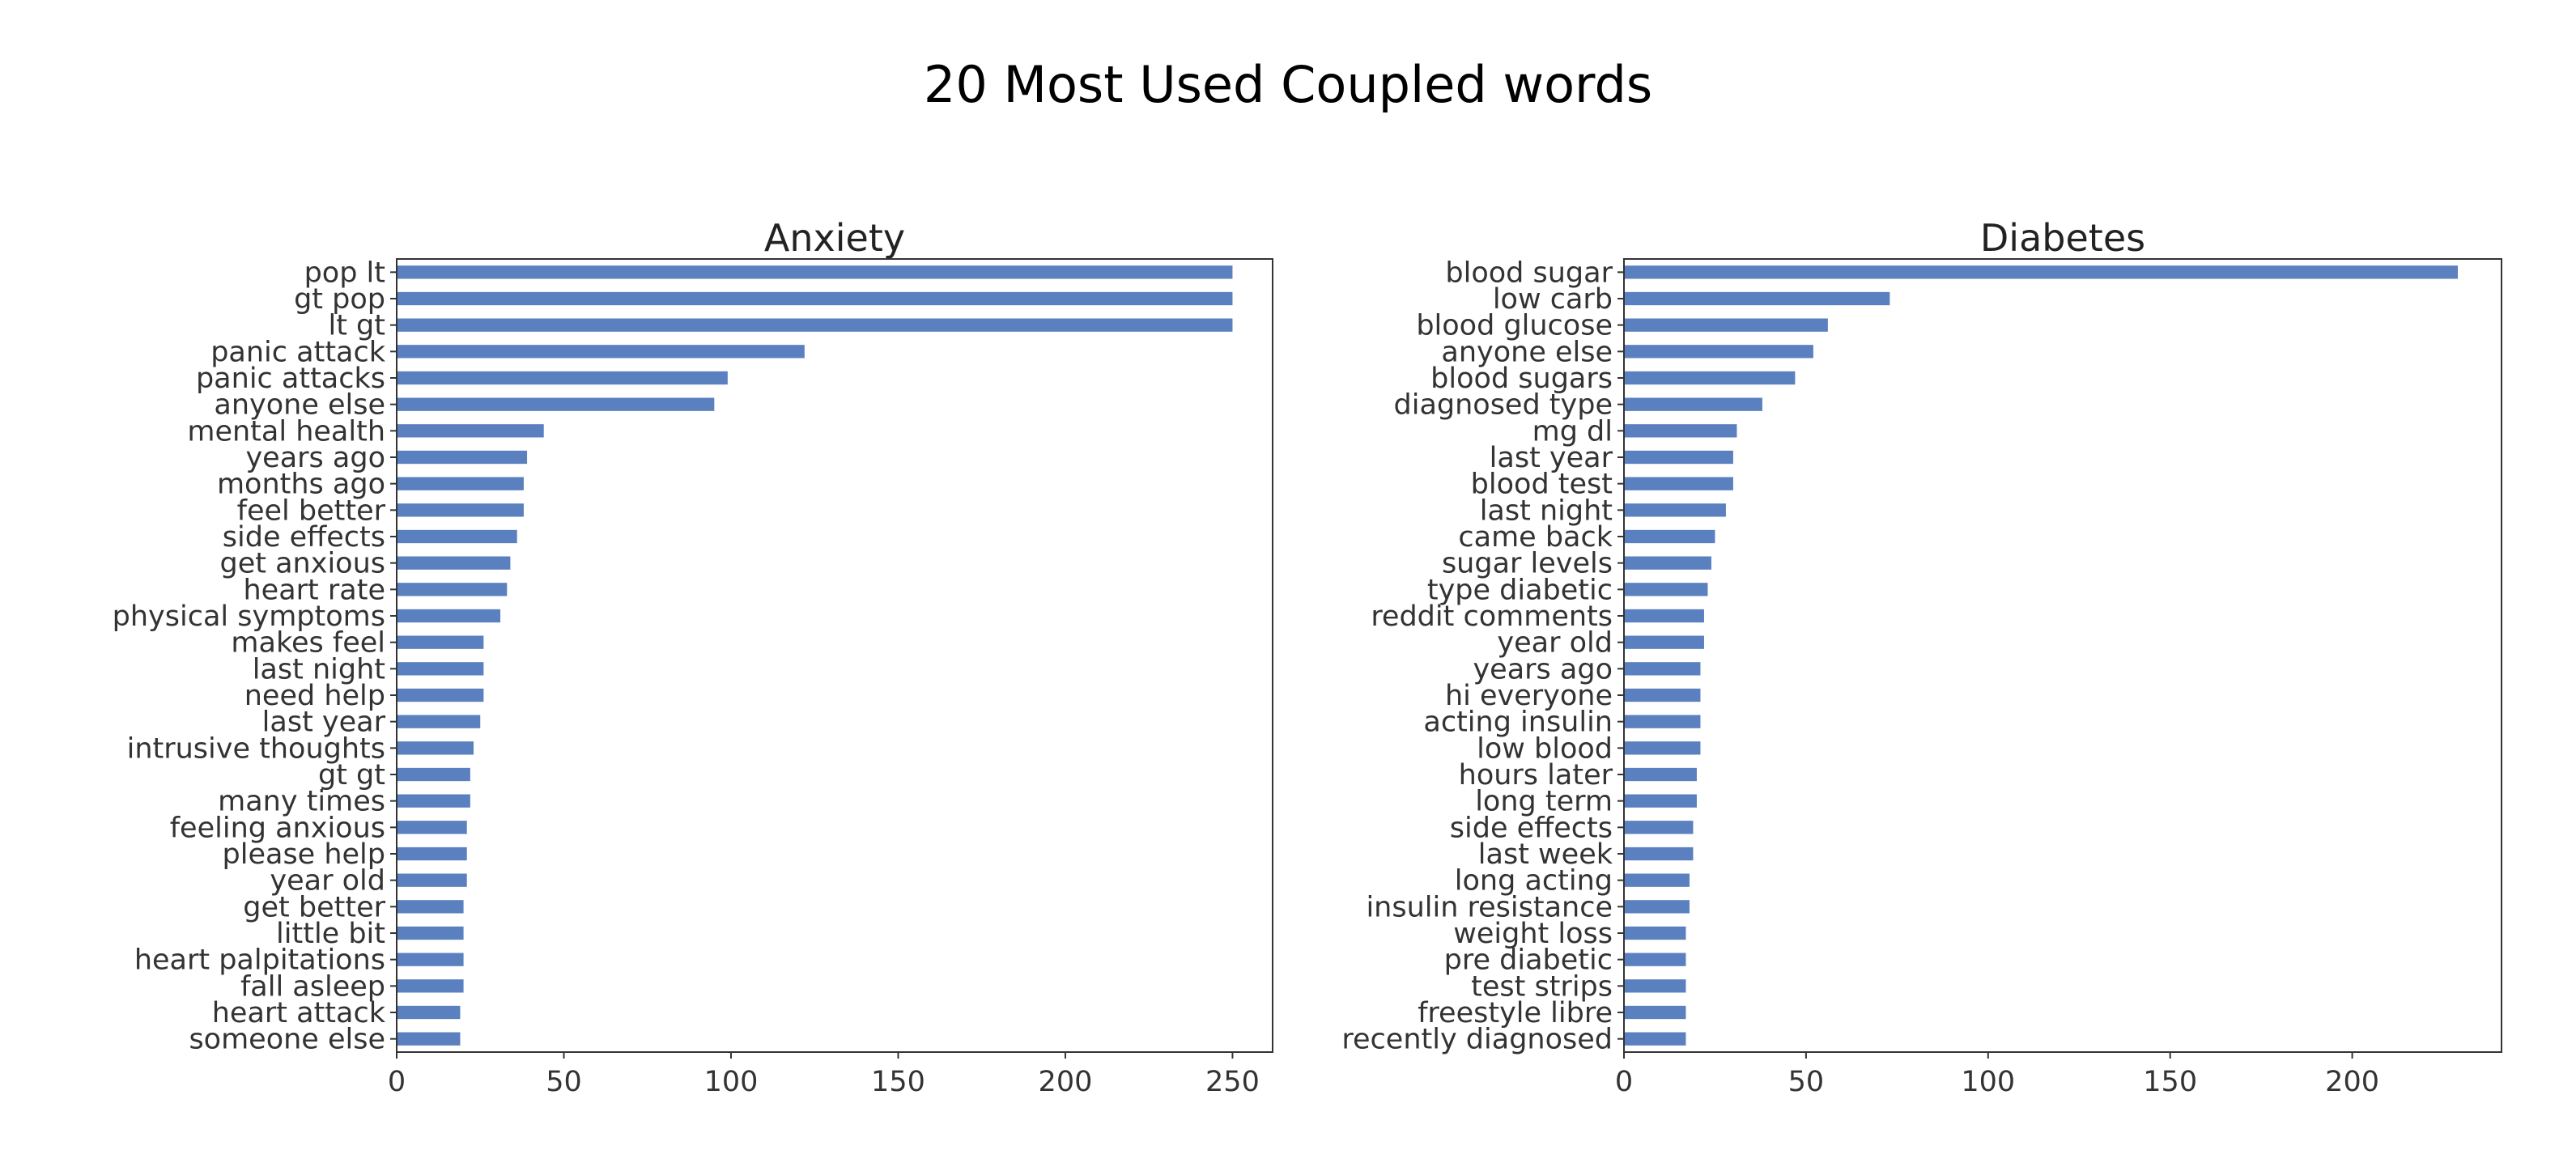  Describe the element at coordinates (304, 854) in the screenshot. I see `anxiety-y-tick-label: please help` at that location.